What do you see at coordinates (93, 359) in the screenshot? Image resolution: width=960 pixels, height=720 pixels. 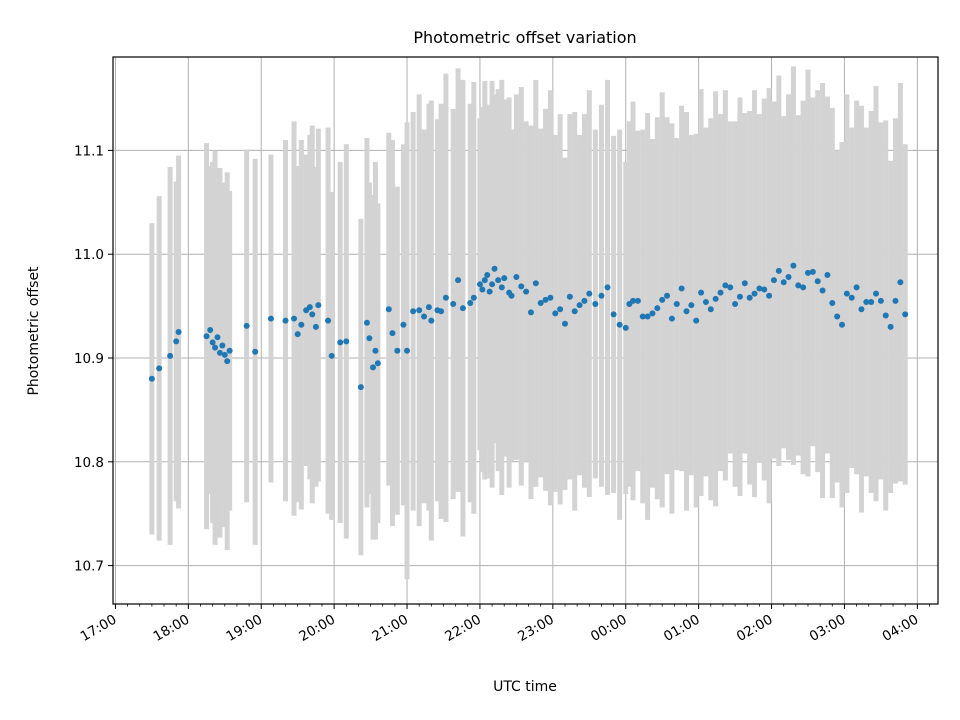 I see `y-axis-ticks: 10.7 10.8 10.9 11.0 11.1` at bounding box center [93, 359].